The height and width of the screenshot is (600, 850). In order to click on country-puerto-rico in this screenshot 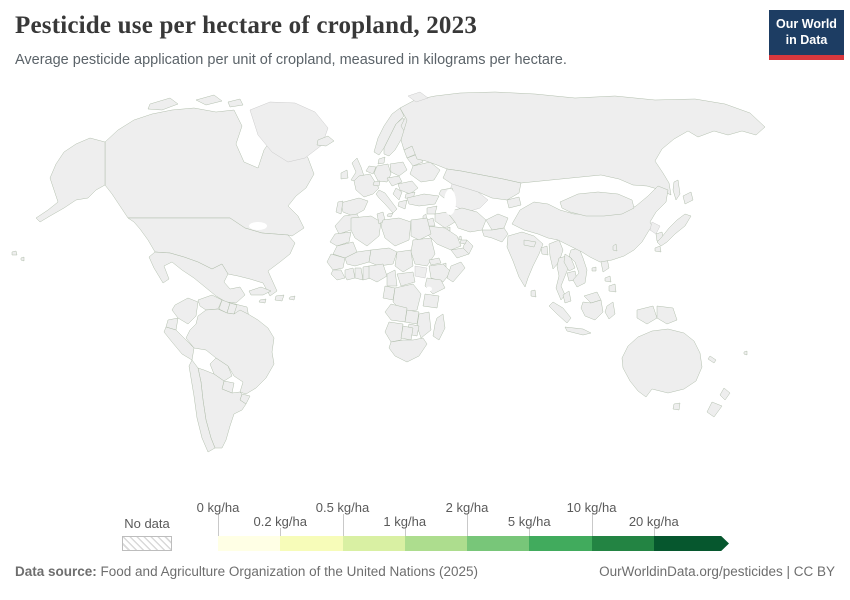, I will do `click(292, 298)`.